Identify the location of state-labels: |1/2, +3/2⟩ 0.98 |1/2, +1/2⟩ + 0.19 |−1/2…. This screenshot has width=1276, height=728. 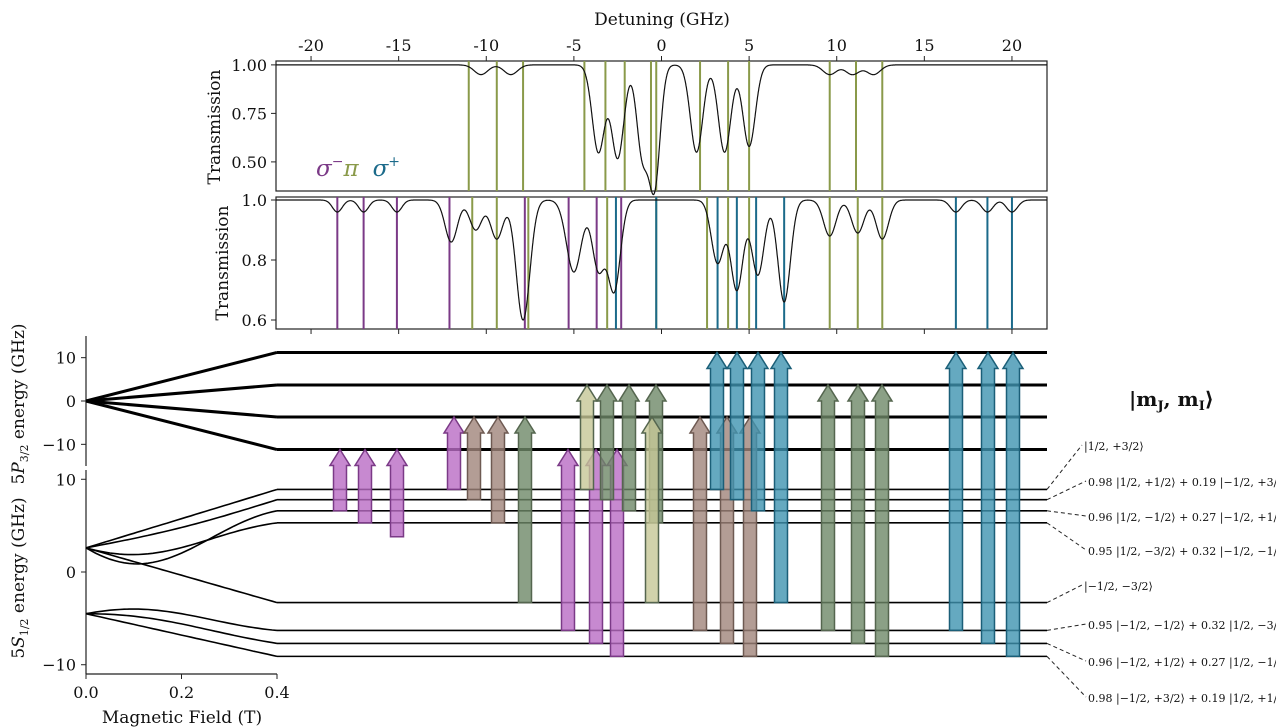
(1161, 573).